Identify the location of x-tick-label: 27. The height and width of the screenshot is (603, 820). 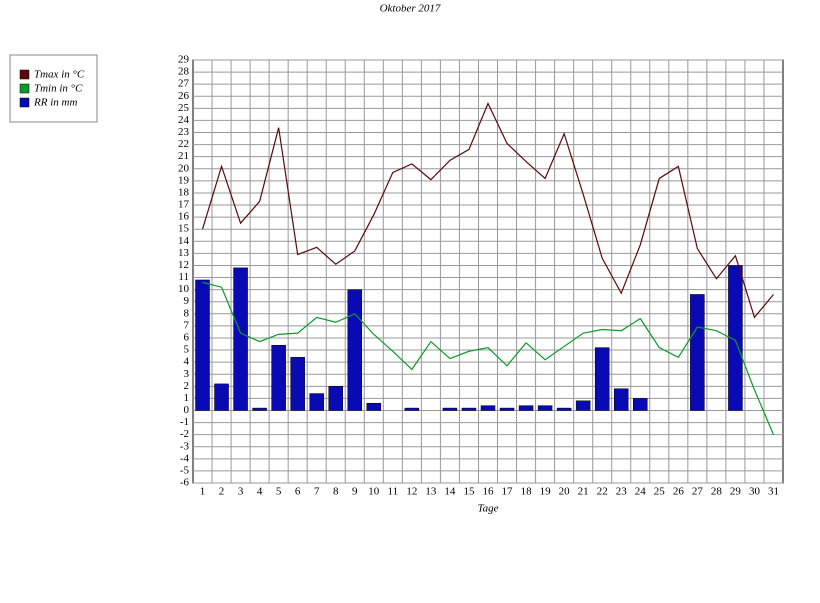
(698, 492).